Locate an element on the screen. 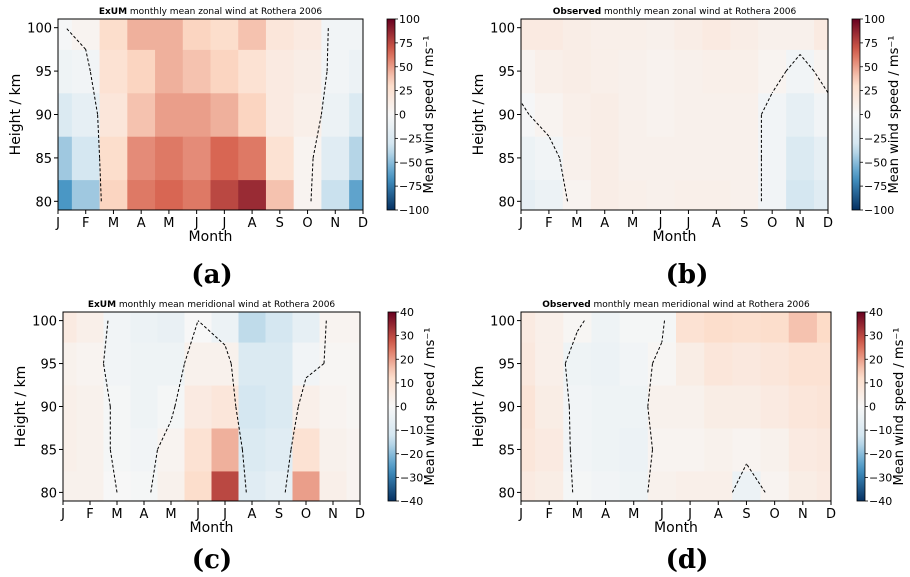 The image size is (910, 577). colorbar-tick-label: −30 is located at coordinates (880, 477).